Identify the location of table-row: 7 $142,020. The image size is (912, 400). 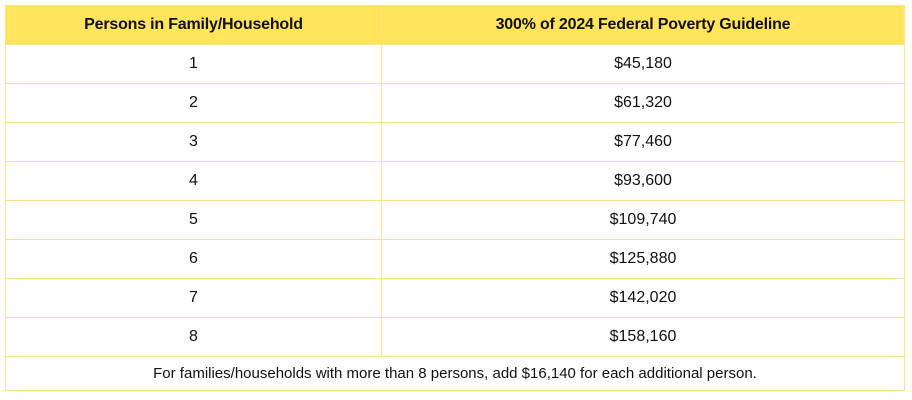
(455, 298).